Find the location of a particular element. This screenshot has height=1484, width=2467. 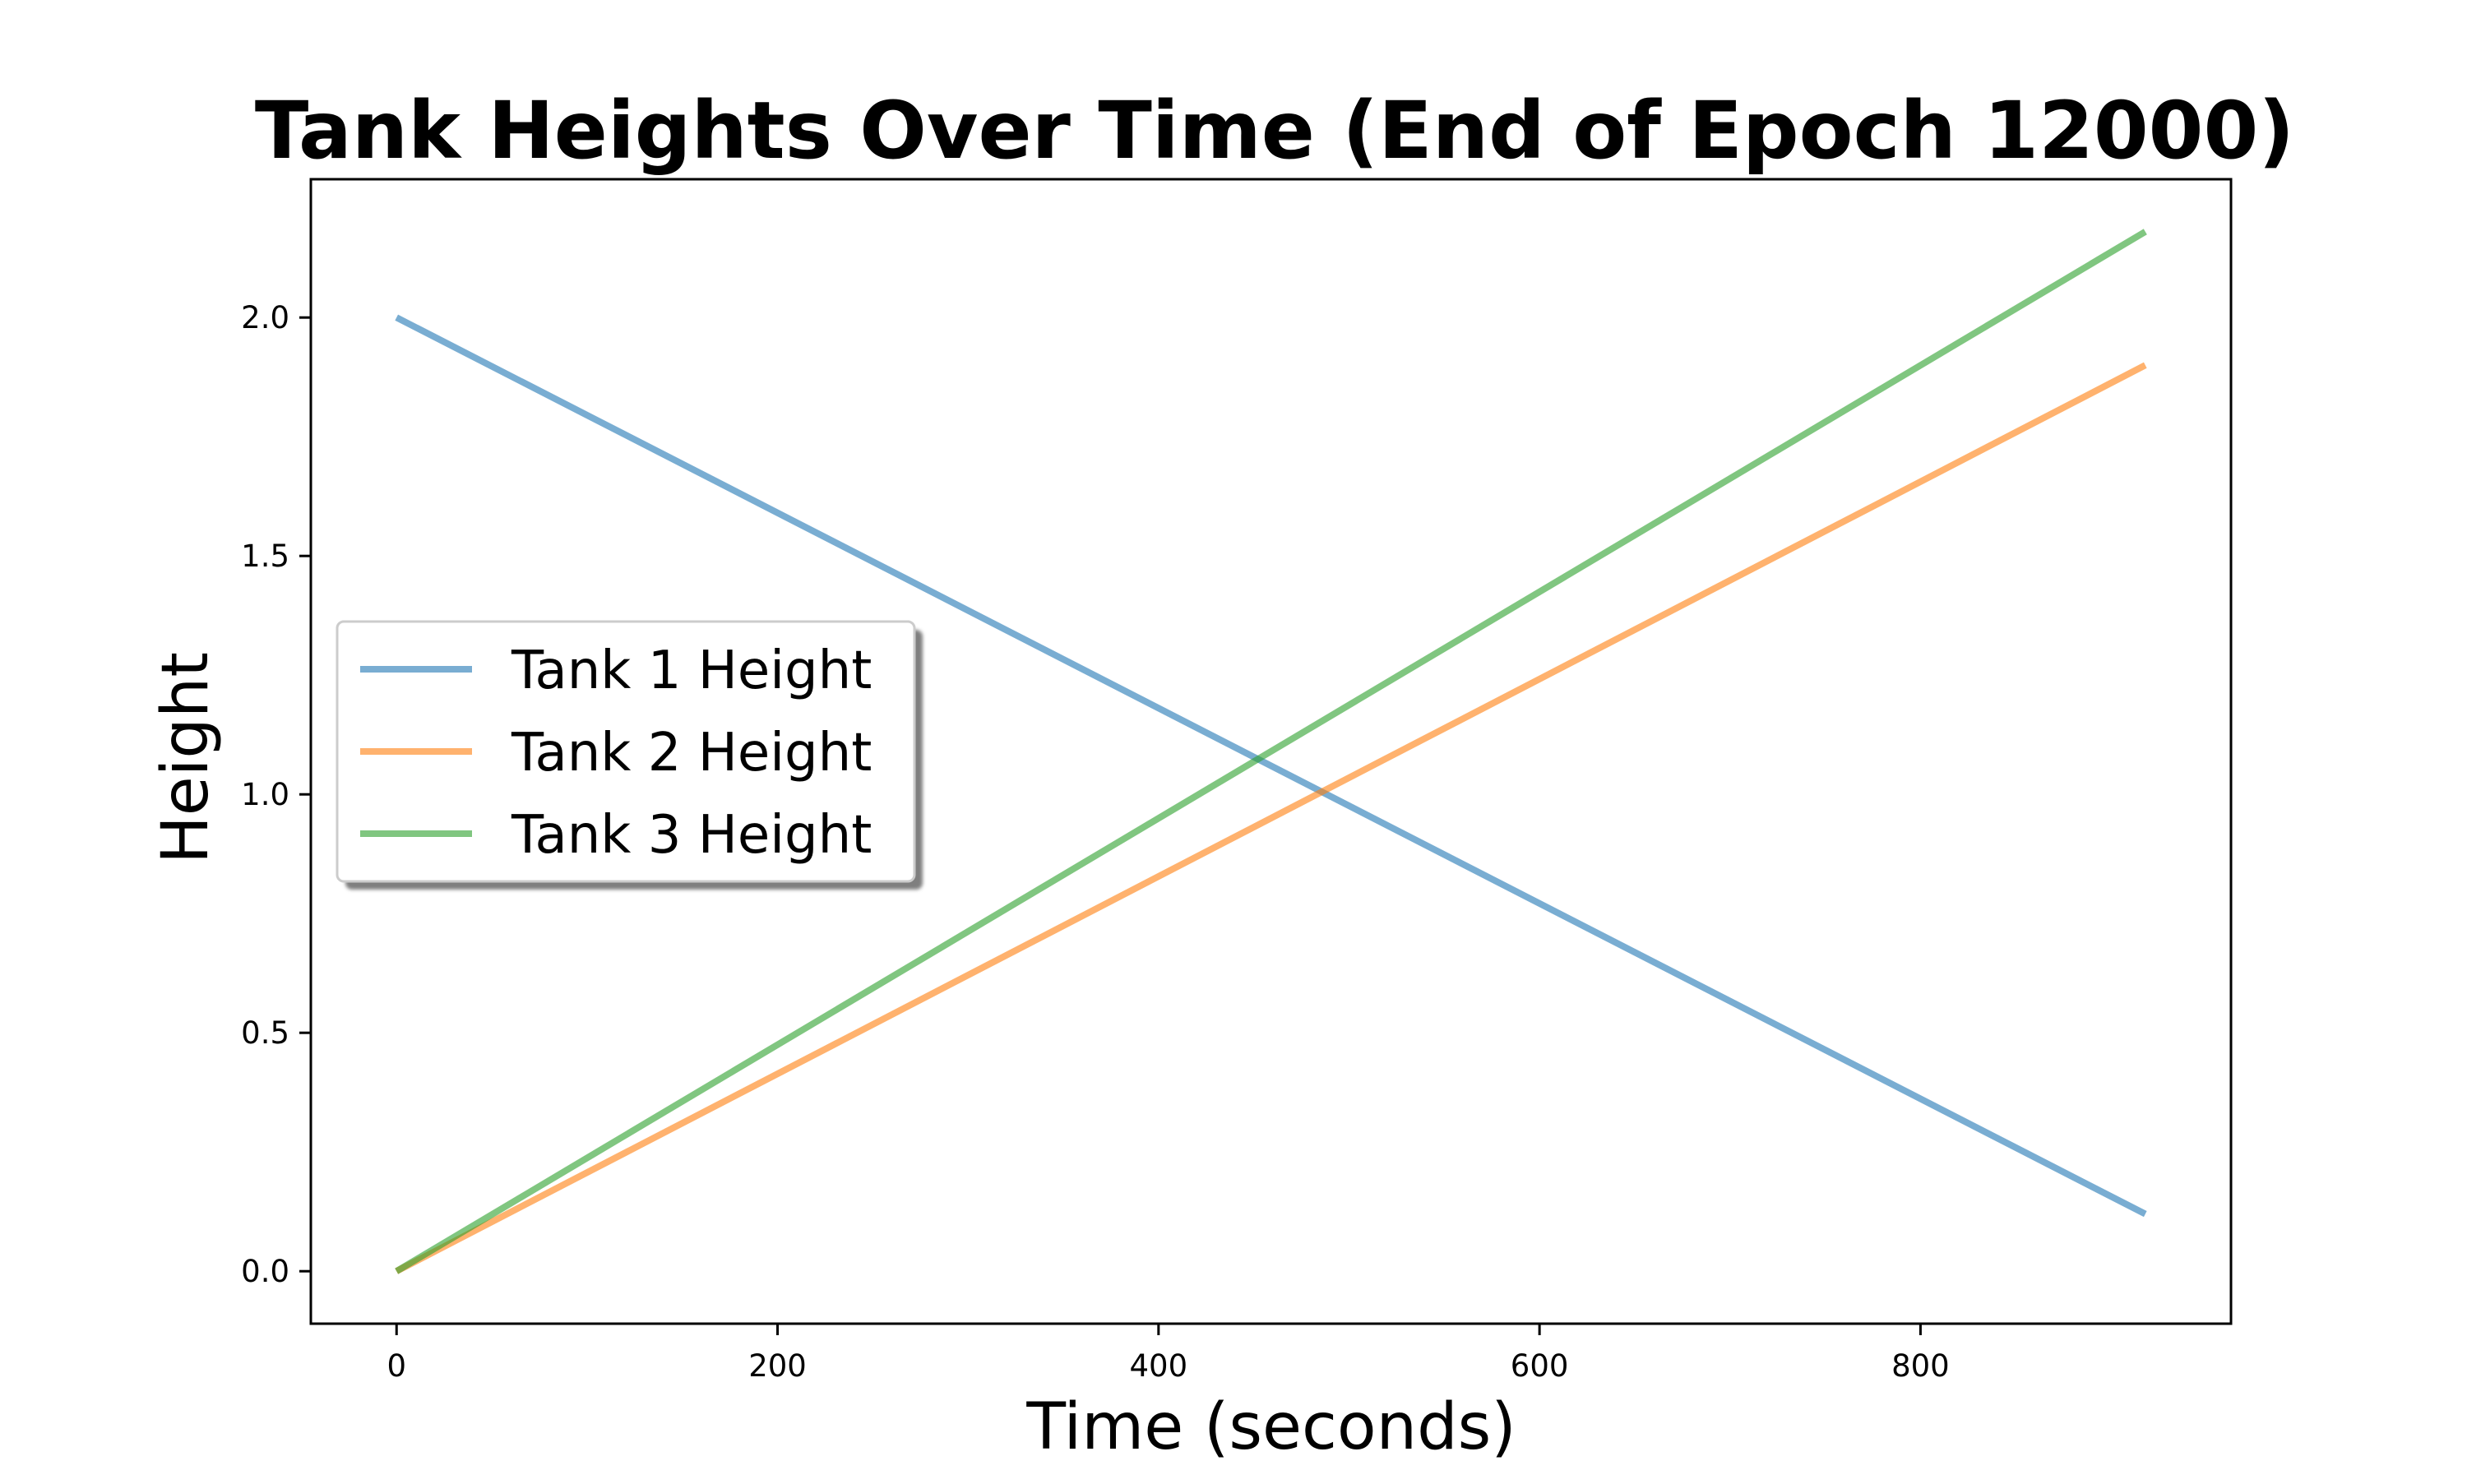

y-tick-label: 0.0 is located at coordinates (265, 1271).